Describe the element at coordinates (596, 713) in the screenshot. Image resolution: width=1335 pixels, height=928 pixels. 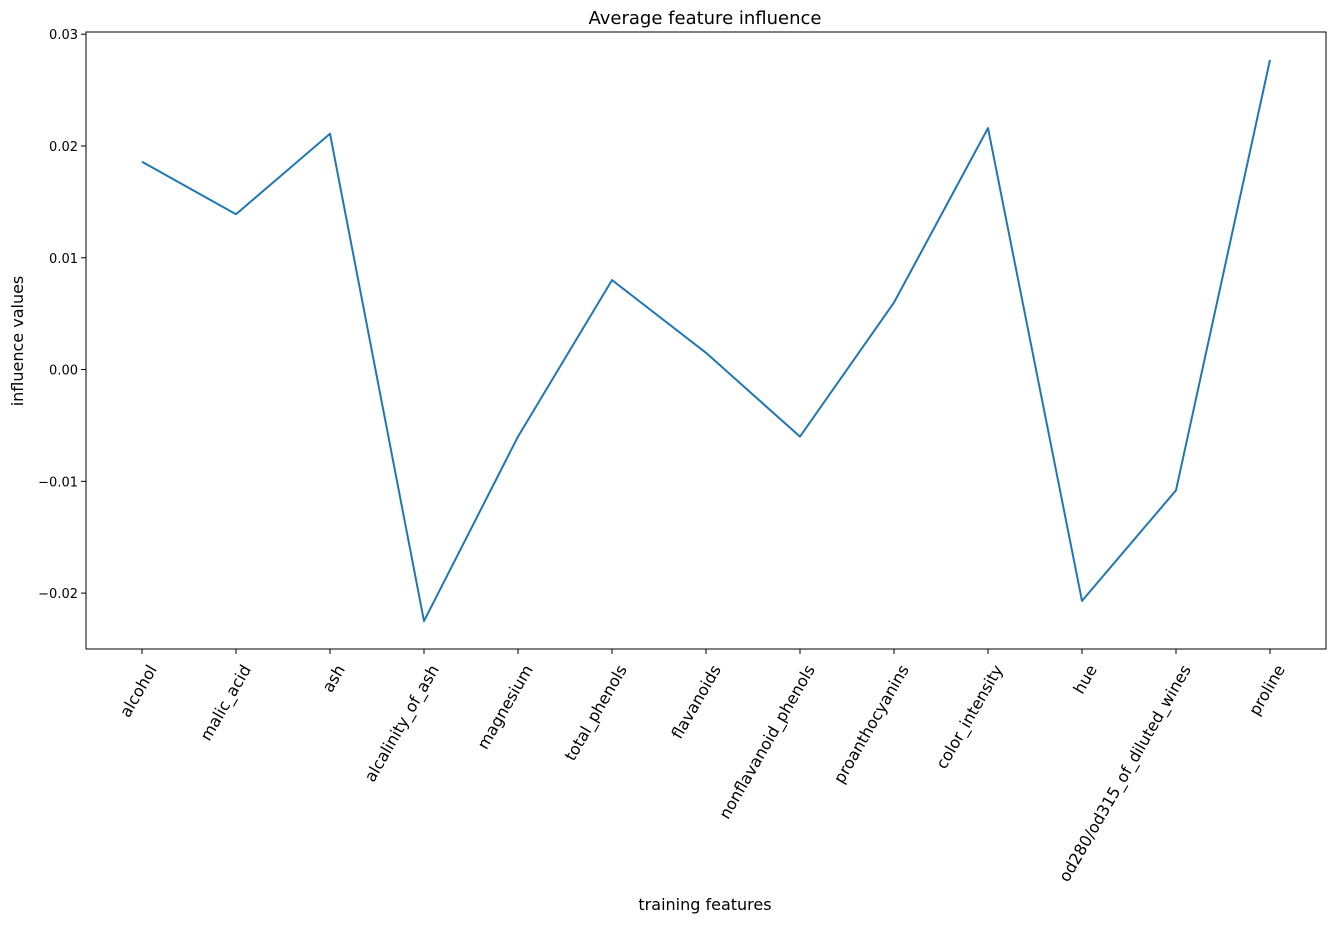
I see `x-tick-label: total_phenols` at that location.